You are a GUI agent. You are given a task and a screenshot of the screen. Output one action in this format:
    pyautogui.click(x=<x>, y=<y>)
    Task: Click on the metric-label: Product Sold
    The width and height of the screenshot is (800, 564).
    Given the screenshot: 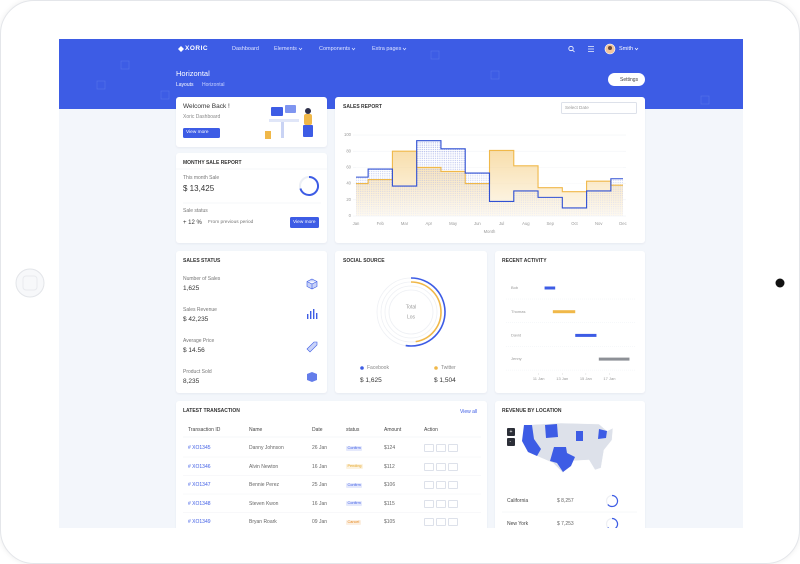 What is the action you would take?
    pyautogui.click(x=197, y=372)
    